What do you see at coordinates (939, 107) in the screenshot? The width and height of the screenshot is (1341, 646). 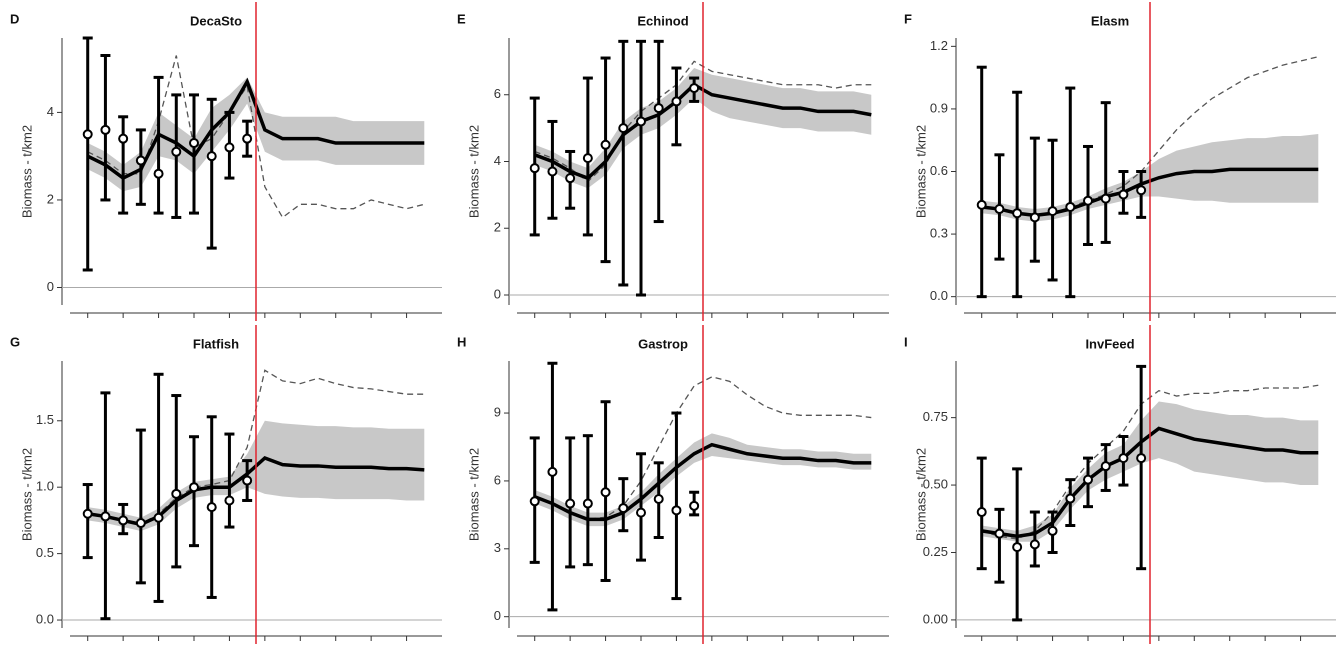 I see `y-tick-label: 0.9` at bounding box center [939, 107].